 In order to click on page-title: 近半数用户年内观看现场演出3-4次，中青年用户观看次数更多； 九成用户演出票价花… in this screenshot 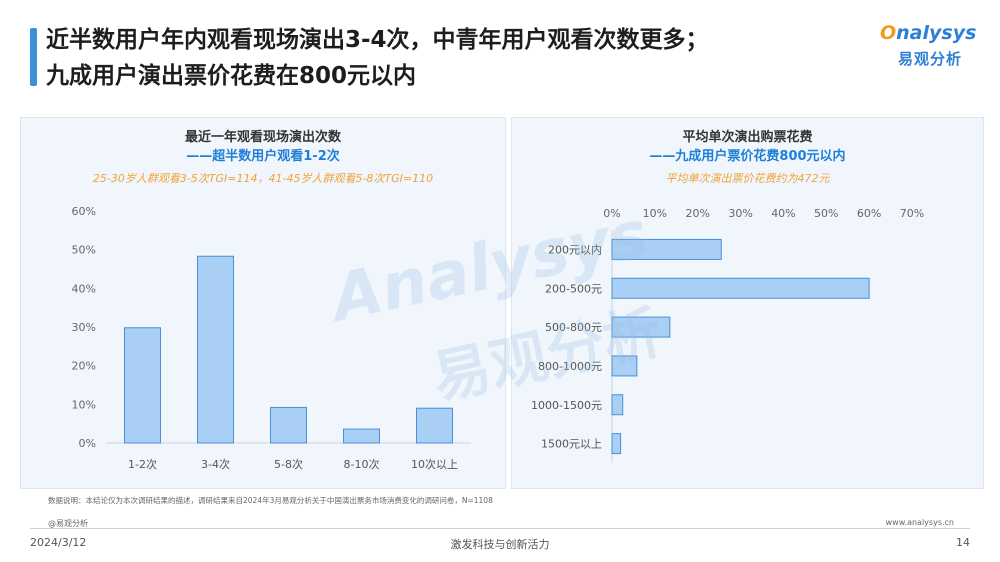, I will do `click(456, 58)`.